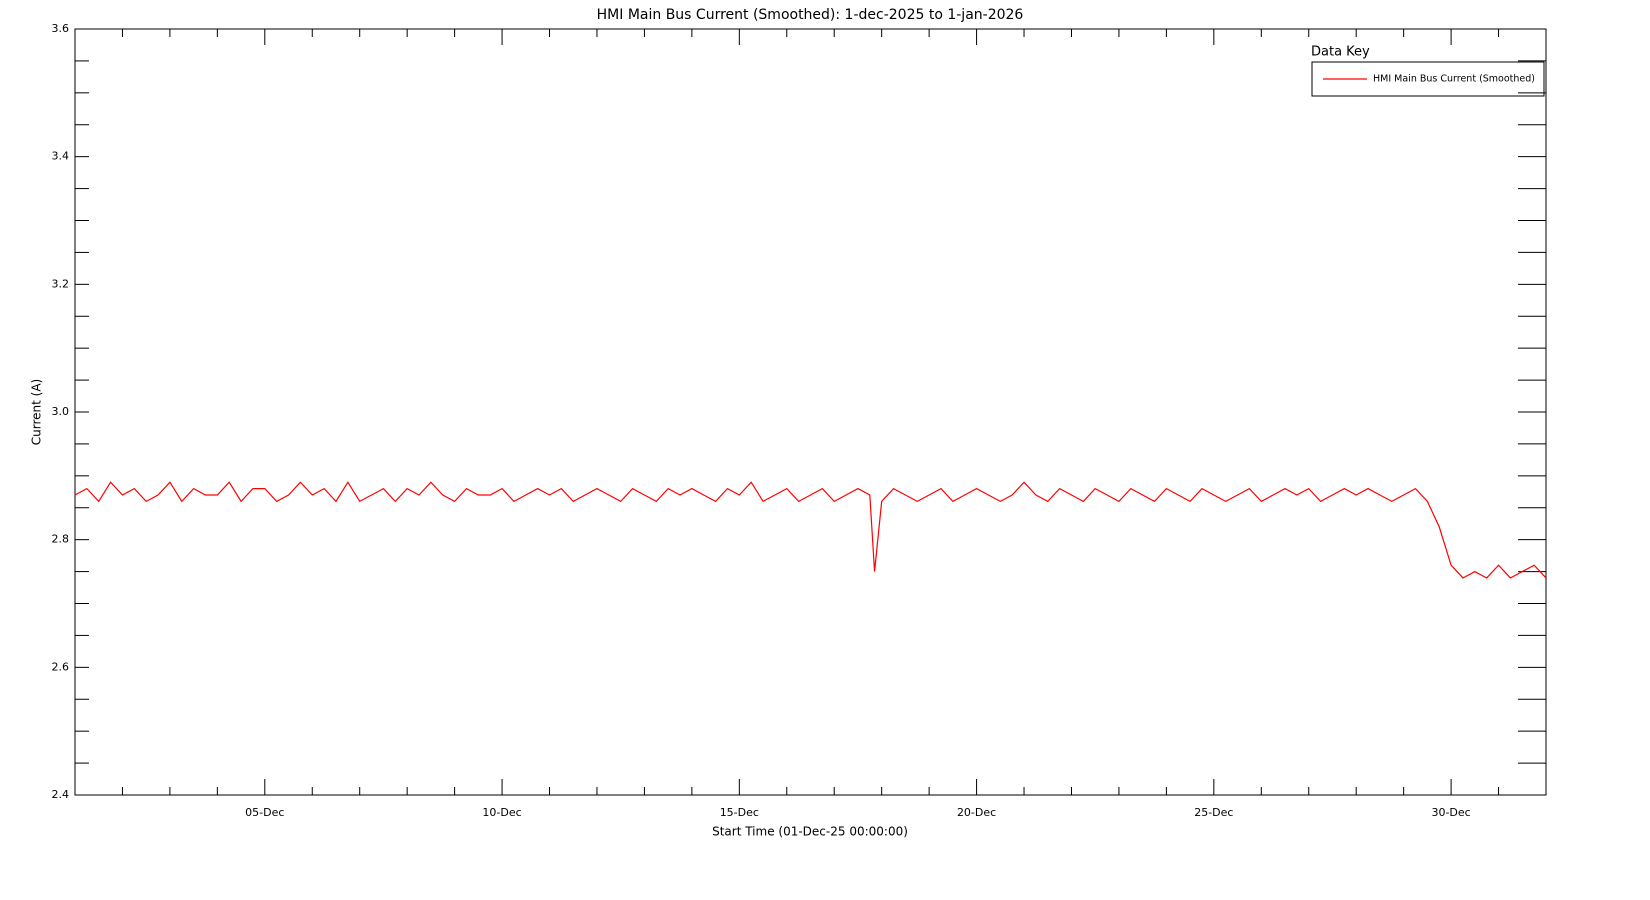  Describe the element at coordinates (810, 832) in the screenshot. I see `x-axis-label: Start Time (01-Dec-25 00:00:00)` at that location.